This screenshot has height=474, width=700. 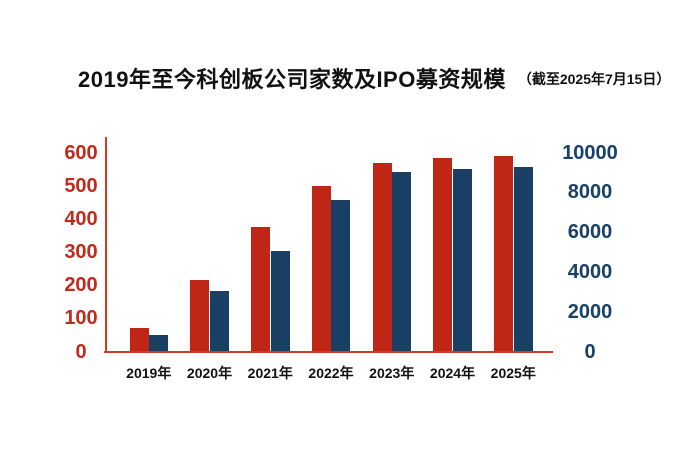 What do you see at coordinates (590, 271) in the screenshot?
I see `right-axis-tick-4000: 4000` at bounding box center [590, 271].